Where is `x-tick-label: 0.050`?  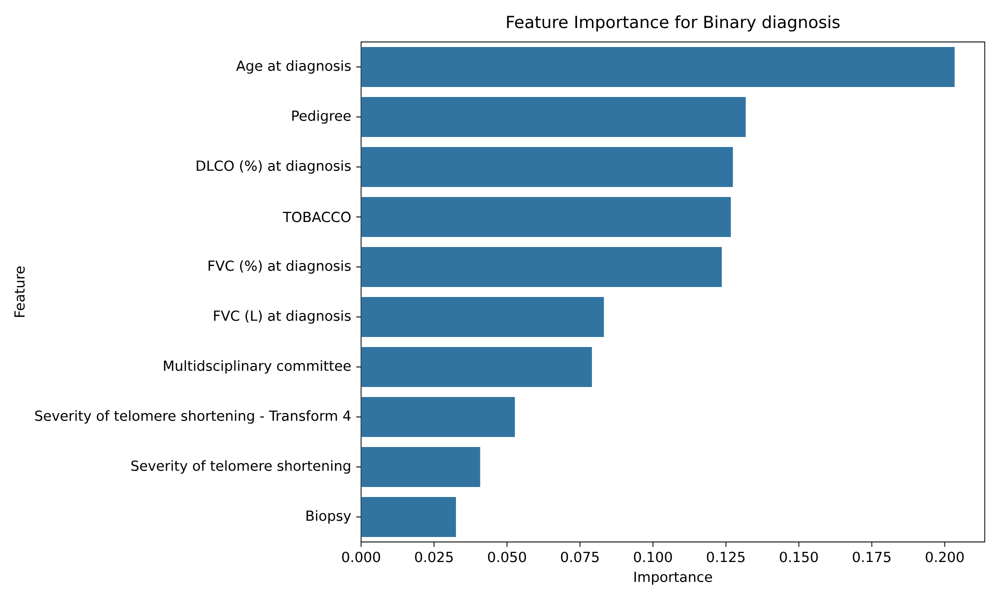
x-tick-label: 0.050 is located at coordinates (507, 557).